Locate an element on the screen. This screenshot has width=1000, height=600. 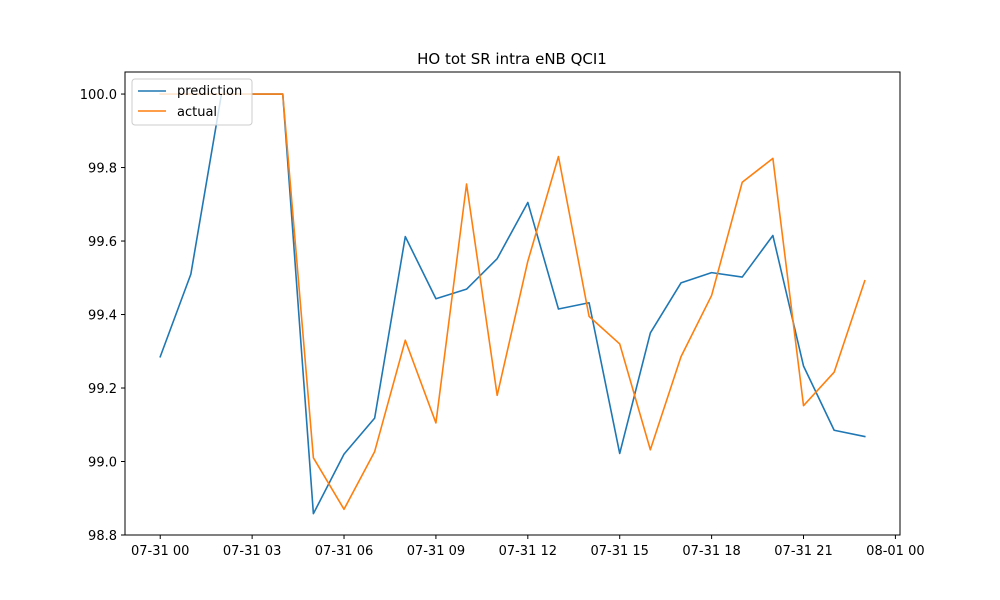
y-tick-label: 99.6 is located at coordinates (102, 242).